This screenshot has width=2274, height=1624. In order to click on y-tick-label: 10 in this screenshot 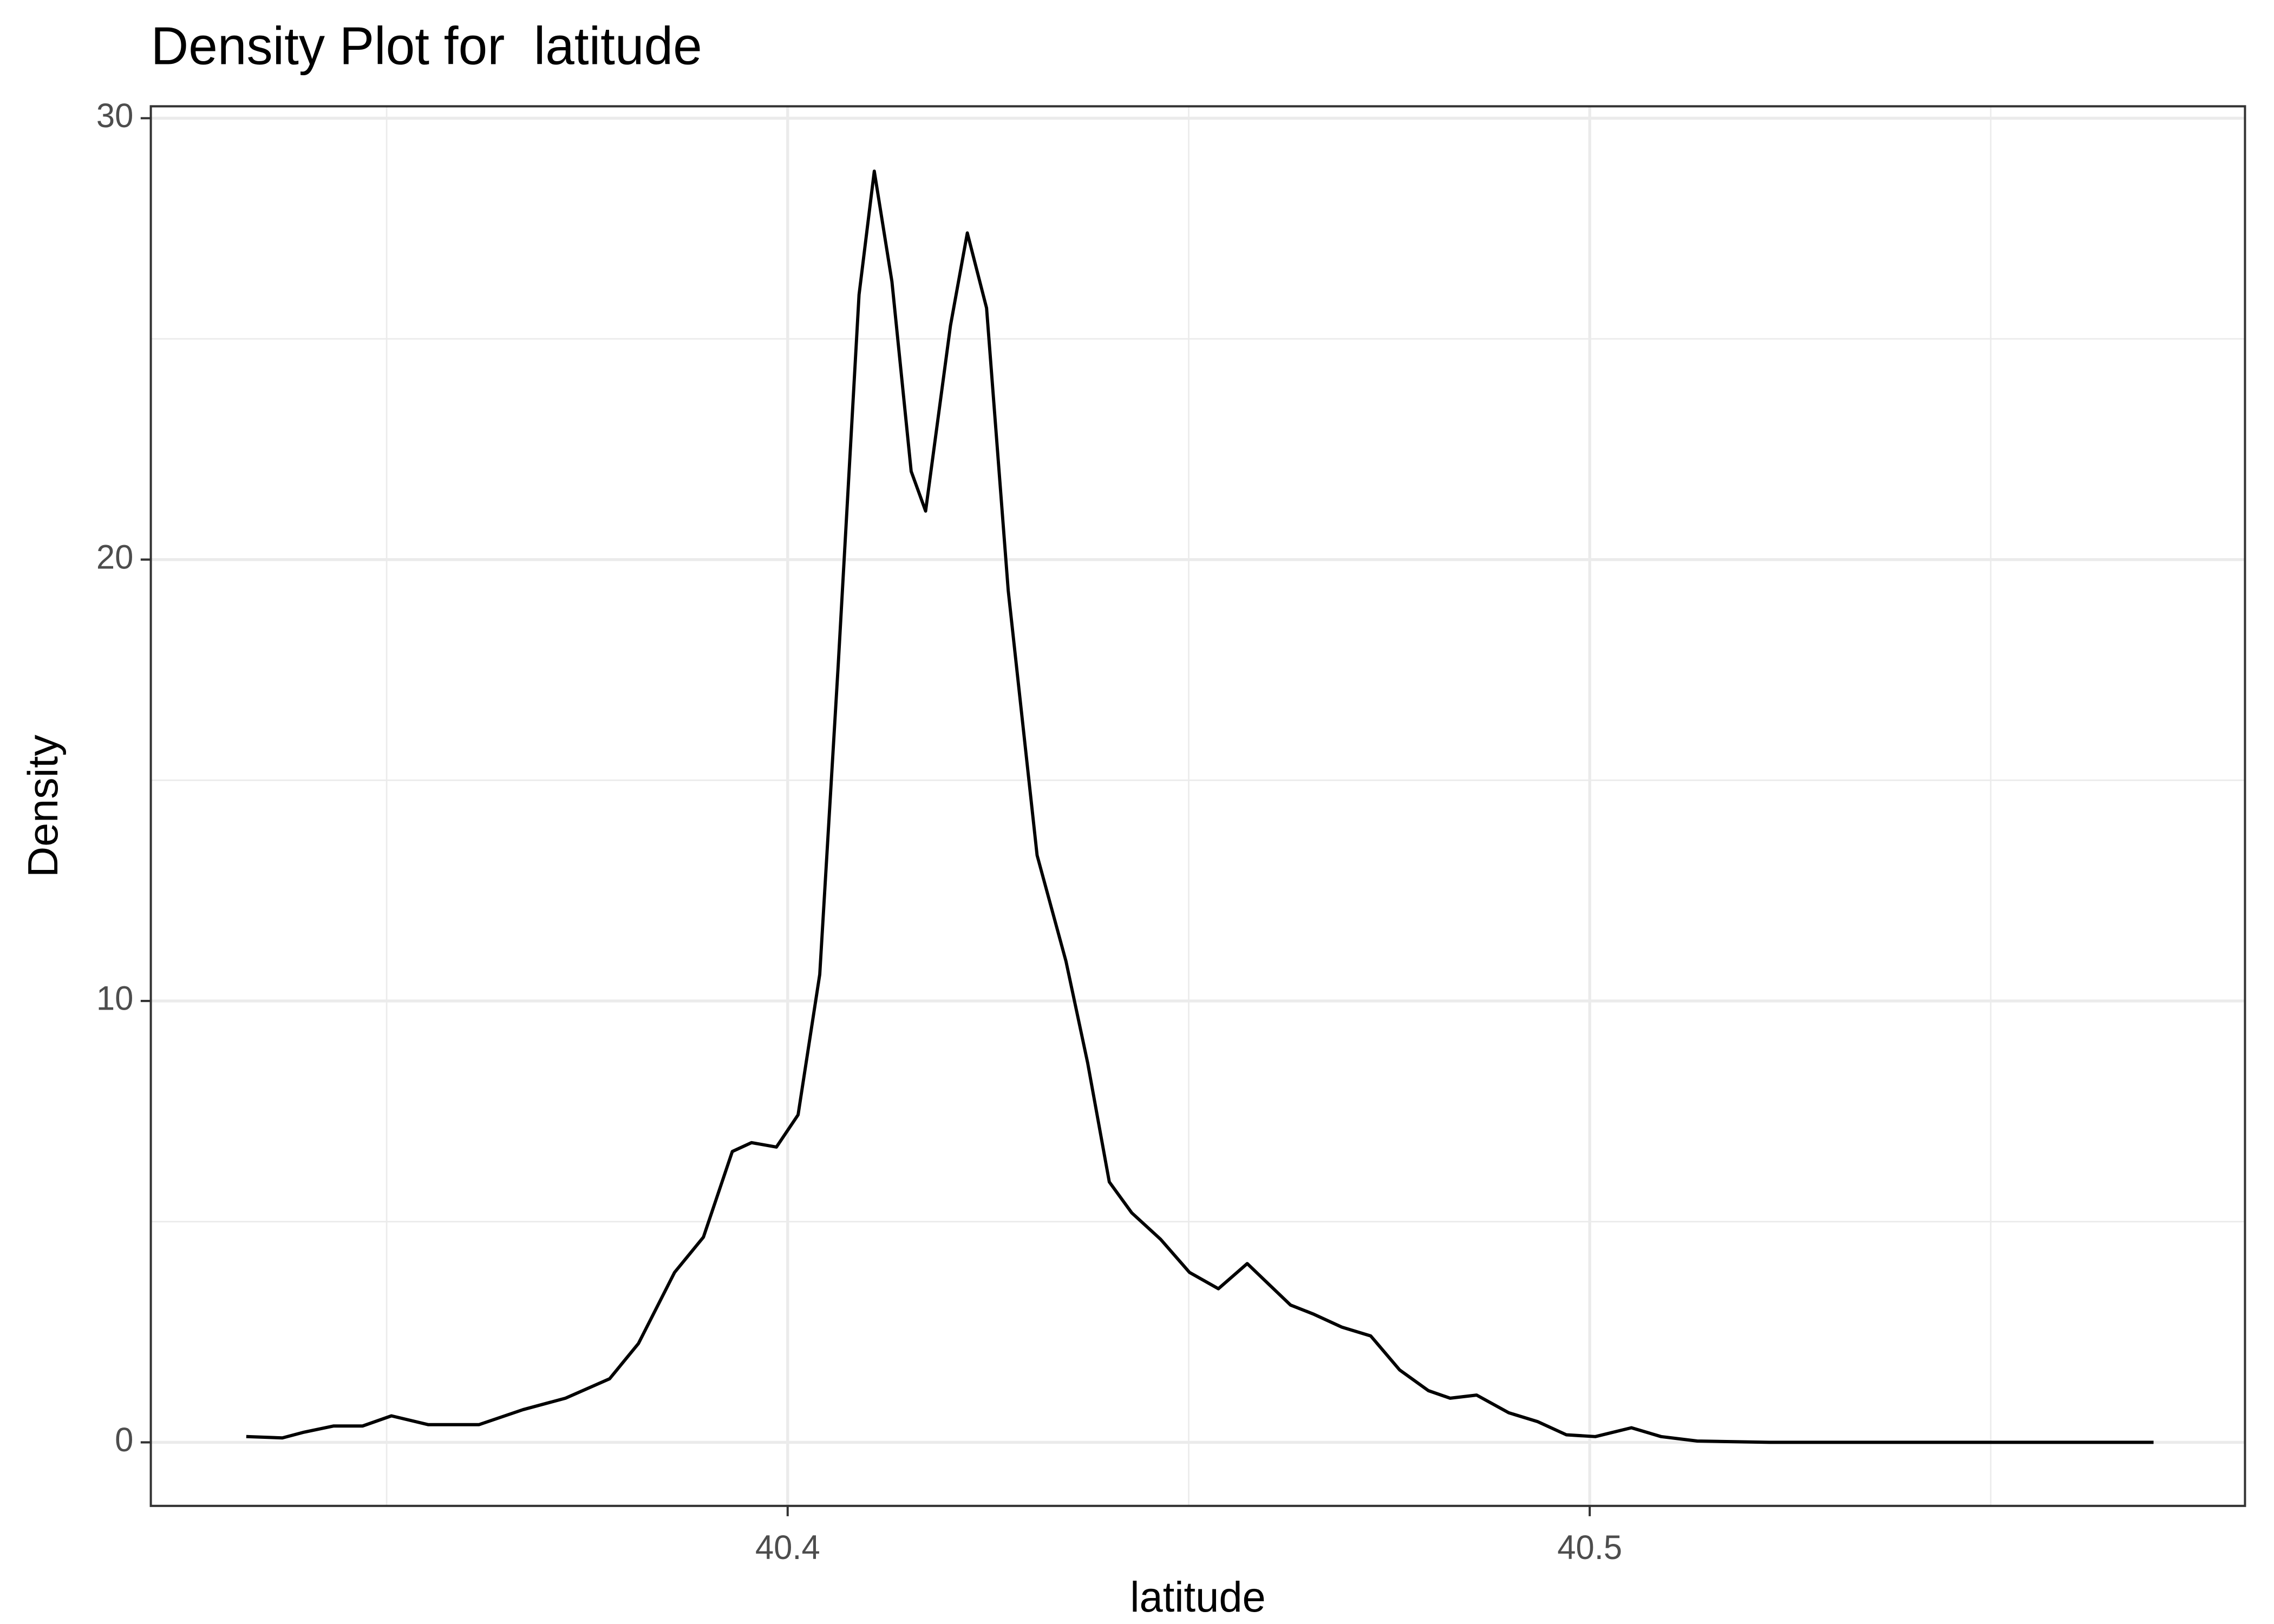, I will do `click(115, 999)`.